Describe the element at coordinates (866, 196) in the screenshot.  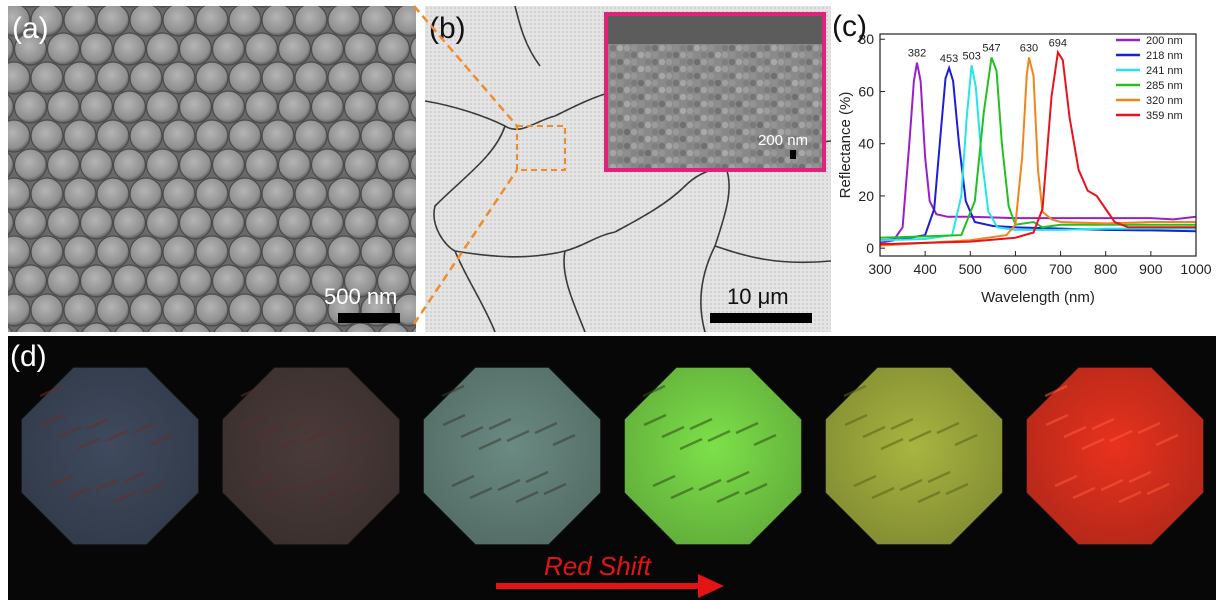
I see `y-tick-label: 20` at that location.